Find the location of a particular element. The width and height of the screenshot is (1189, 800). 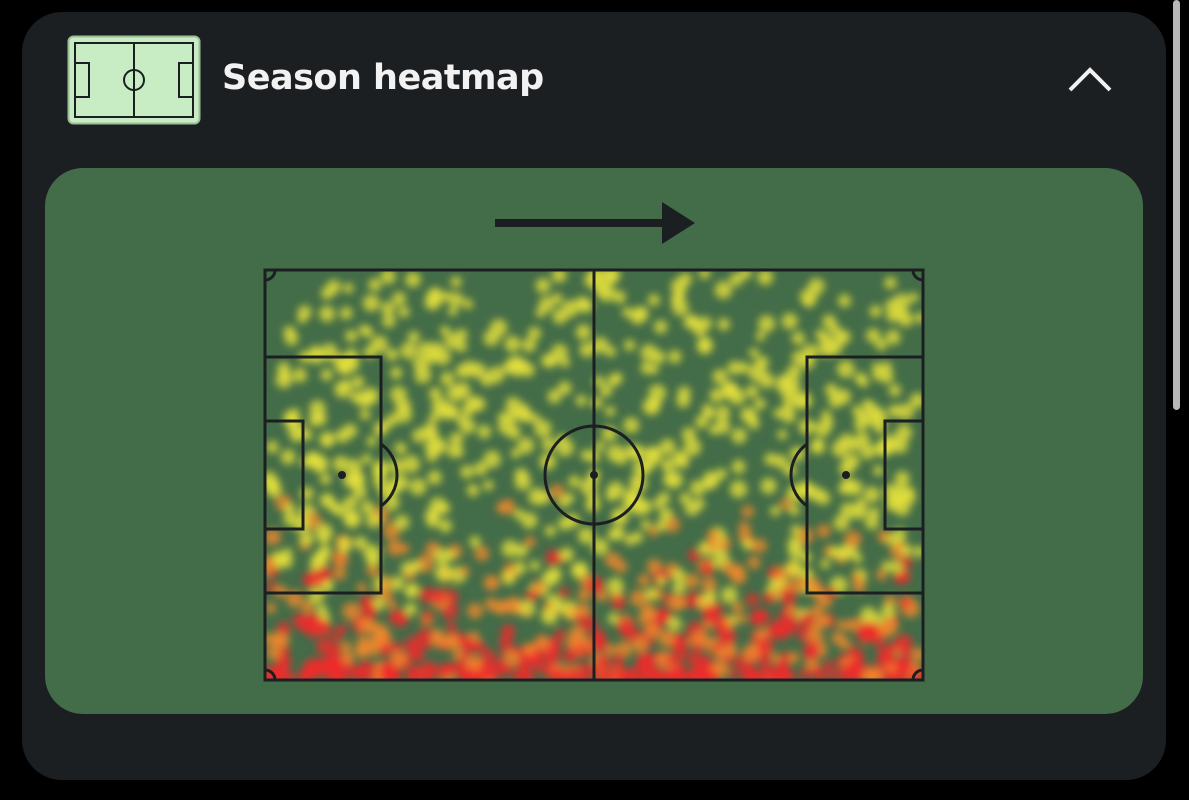

collapse-button is located at coordinates (1090, 80).